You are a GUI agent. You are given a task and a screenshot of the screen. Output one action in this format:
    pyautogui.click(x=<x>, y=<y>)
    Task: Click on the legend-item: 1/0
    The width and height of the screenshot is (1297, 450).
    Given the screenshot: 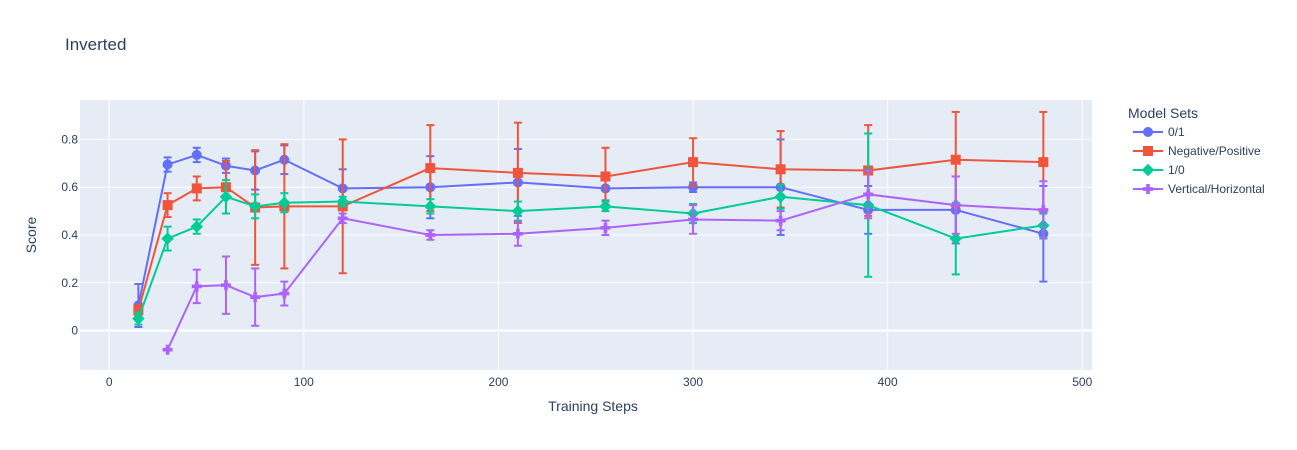 What is the action you would take?
    pyautogui.click(x=1159, y=170)
    